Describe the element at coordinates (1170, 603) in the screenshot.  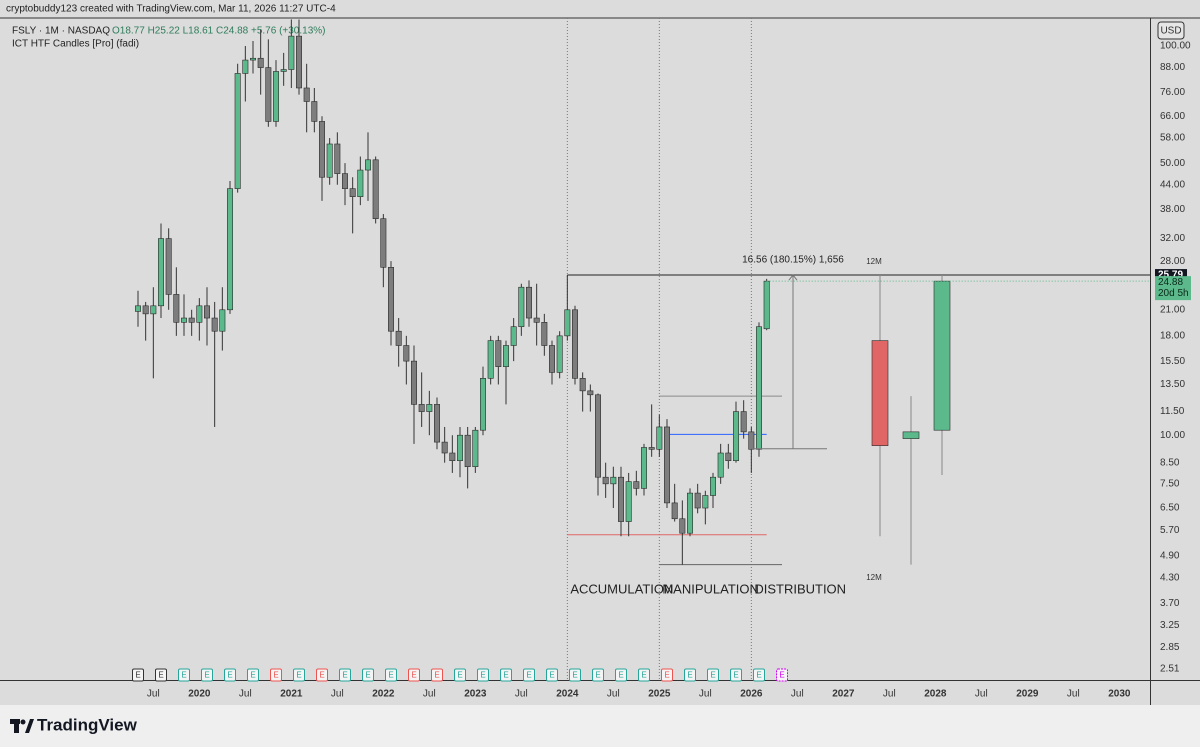
I see `y-tick-label: 3.70` at that location.